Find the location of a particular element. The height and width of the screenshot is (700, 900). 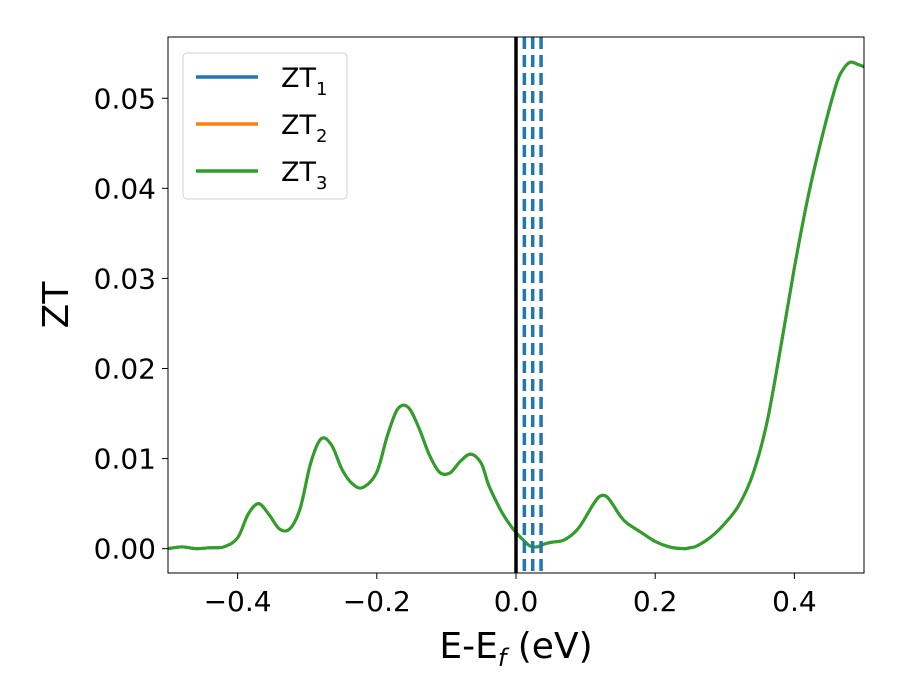

y-tick-label: 0.05 is located at coordinates (125, 98).